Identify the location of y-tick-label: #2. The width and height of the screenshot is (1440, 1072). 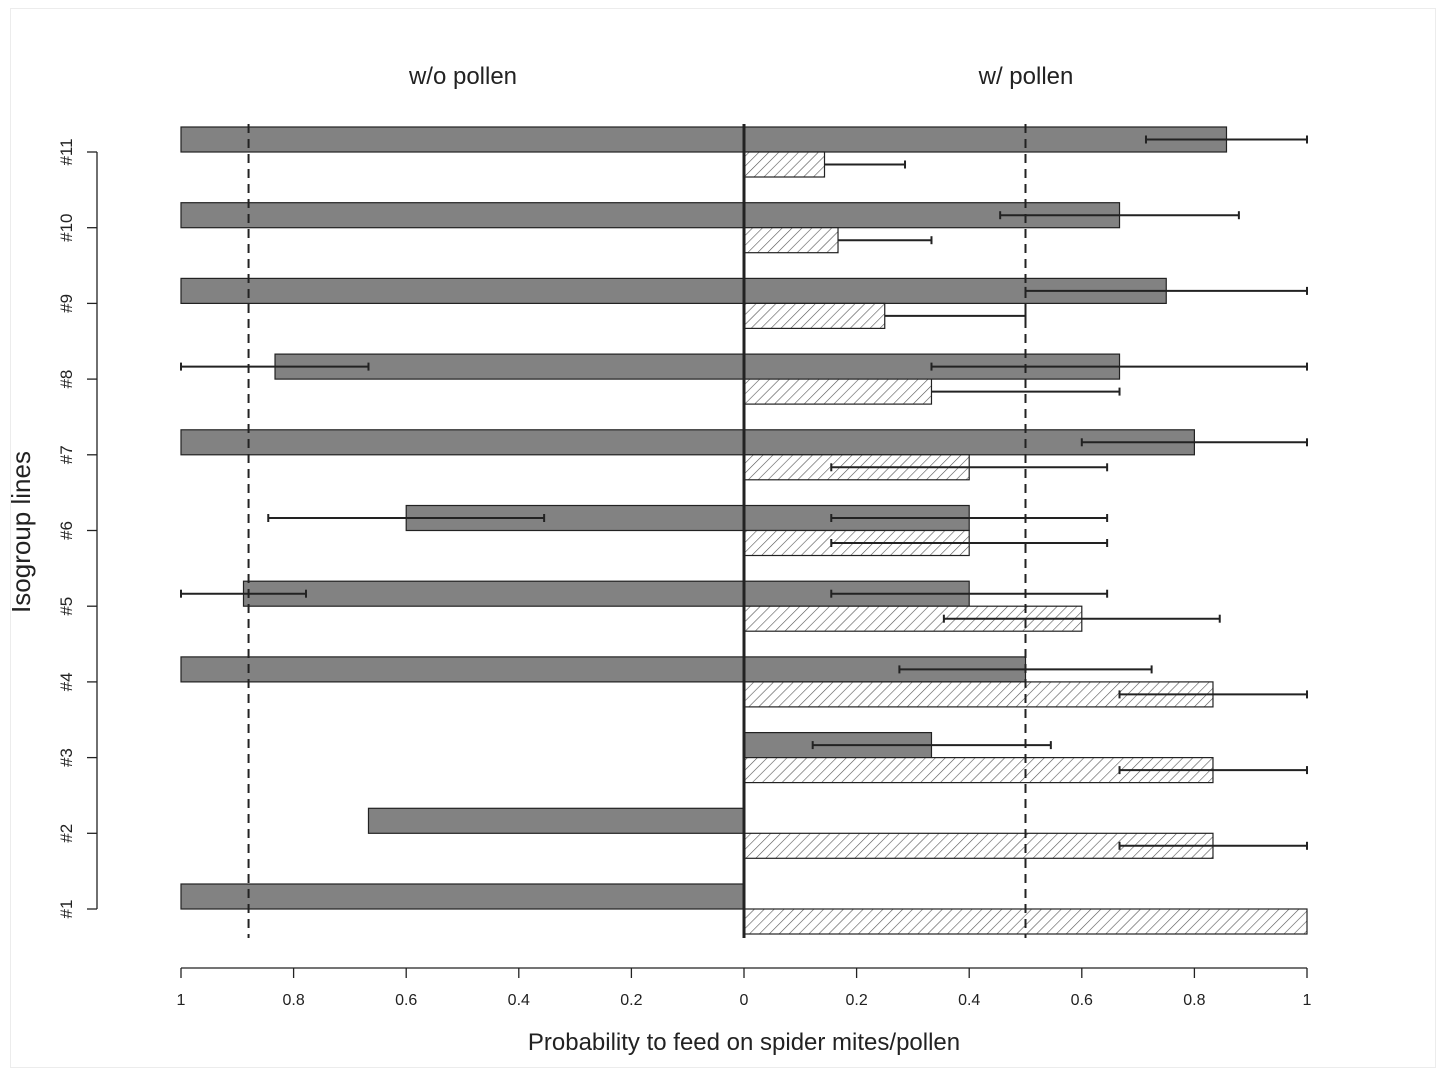
(66, 833).